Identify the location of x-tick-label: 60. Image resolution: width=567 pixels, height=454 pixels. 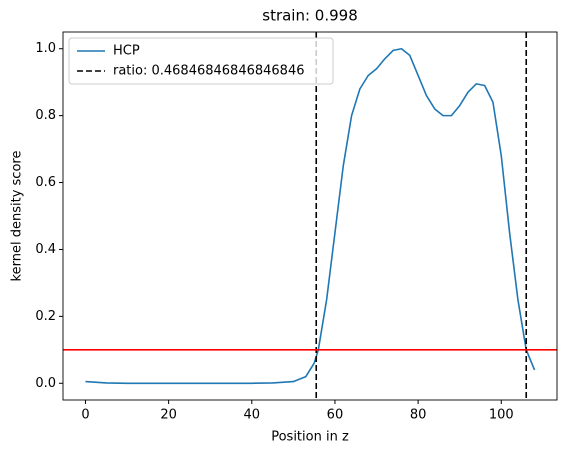
(335, 415).